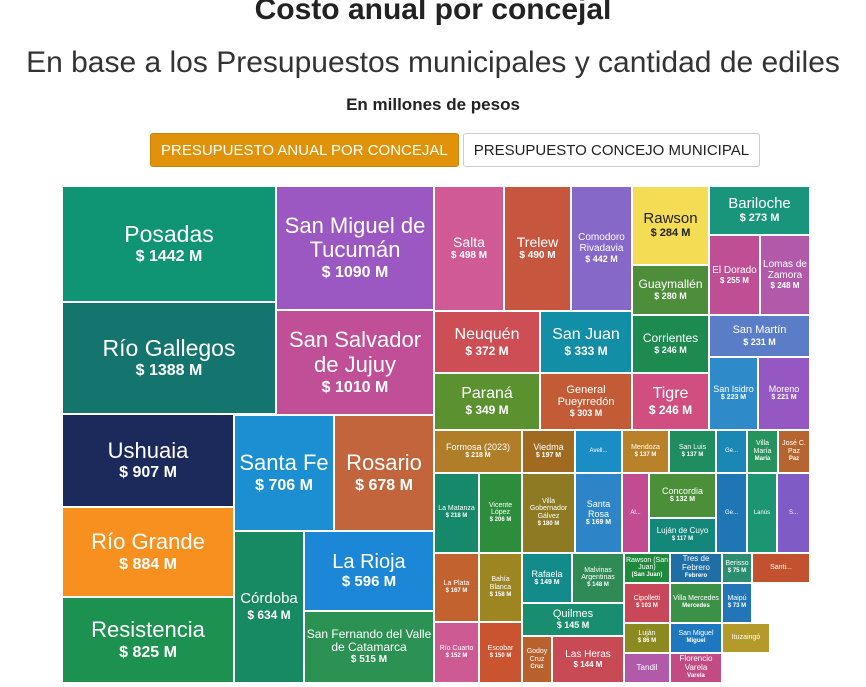 The height and width of the screenshot is (687, 866). What do you see at coordinates (355, 387) in the screenshot?
I see `treemap-cell-value: $ 1010 M` at bounding box center [355, 387].